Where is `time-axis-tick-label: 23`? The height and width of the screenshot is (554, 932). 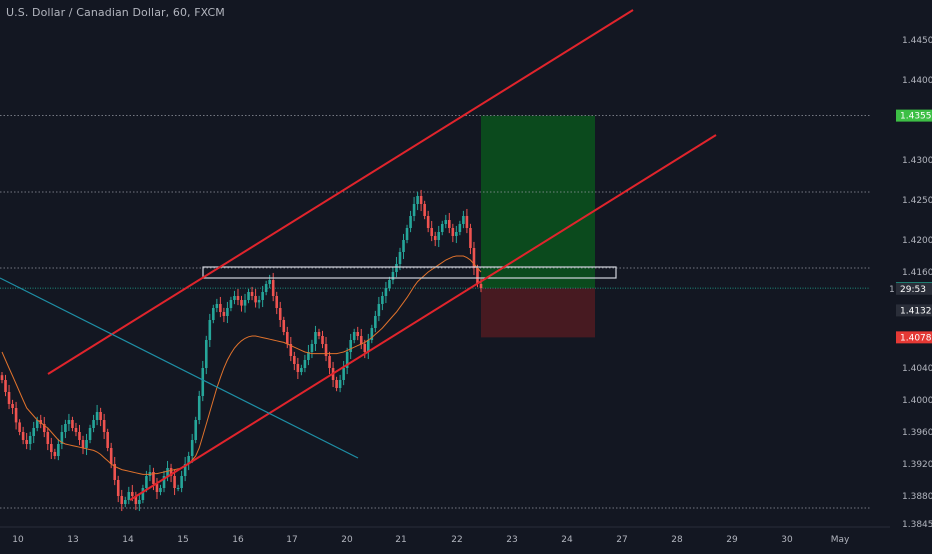
time-axis-tick-label: 23 is located at coordinates (511, 540).